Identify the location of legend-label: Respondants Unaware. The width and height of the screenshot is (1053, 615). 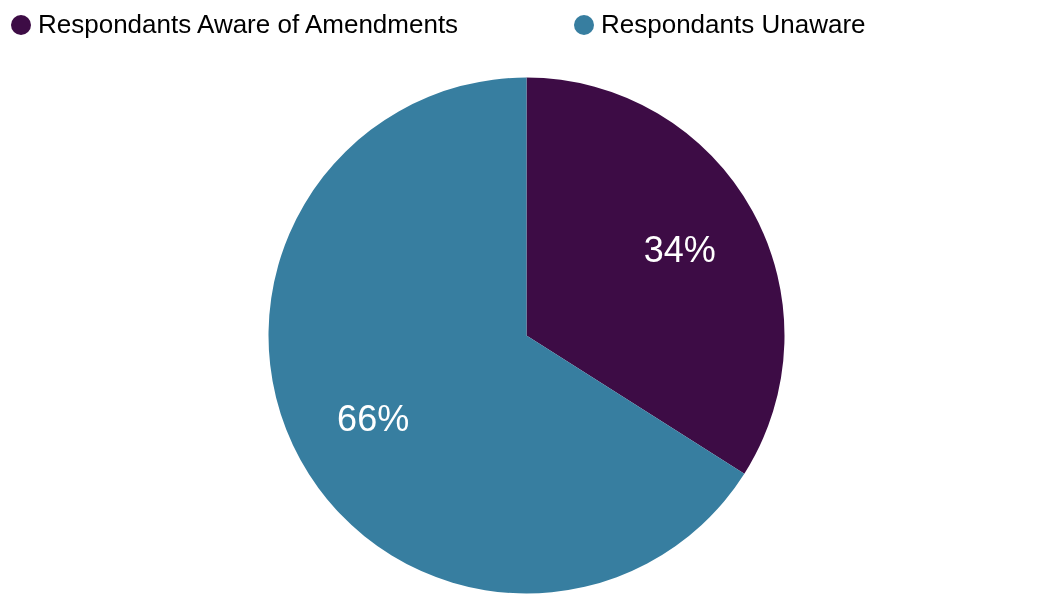
(733, 24).